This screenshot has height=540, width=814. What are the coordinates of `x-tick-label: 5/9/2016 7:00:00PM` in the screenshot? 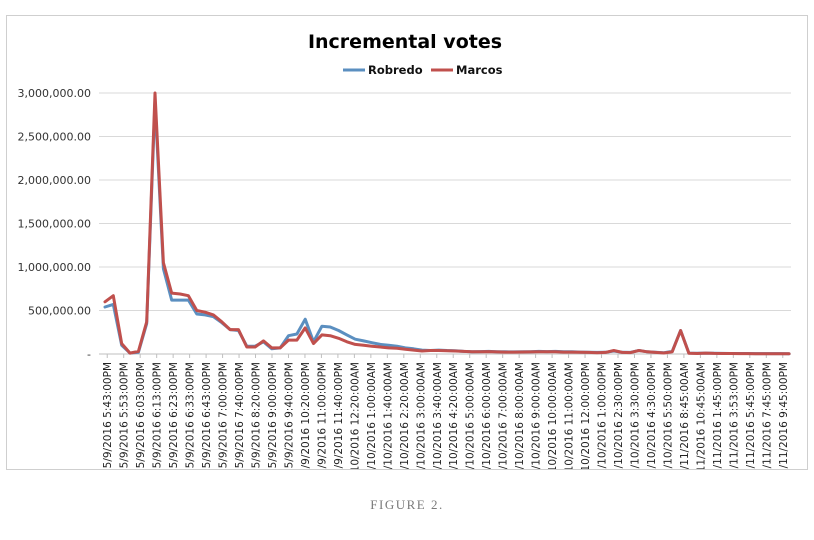 It's located at (224, 415).